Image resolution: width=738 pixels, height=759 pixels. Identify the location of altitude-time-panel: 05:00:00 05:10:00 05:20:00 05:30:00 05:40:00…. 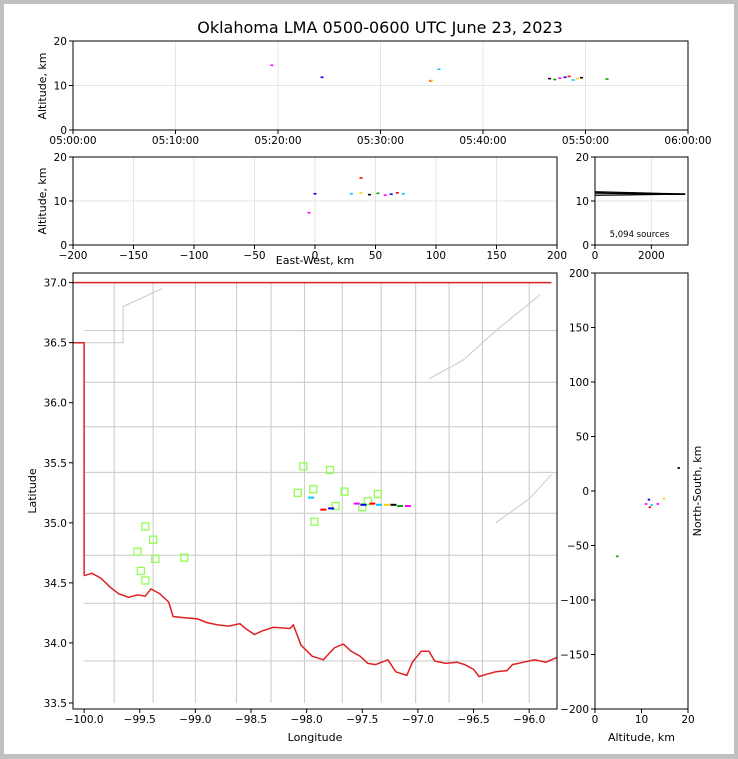
(374, 91).